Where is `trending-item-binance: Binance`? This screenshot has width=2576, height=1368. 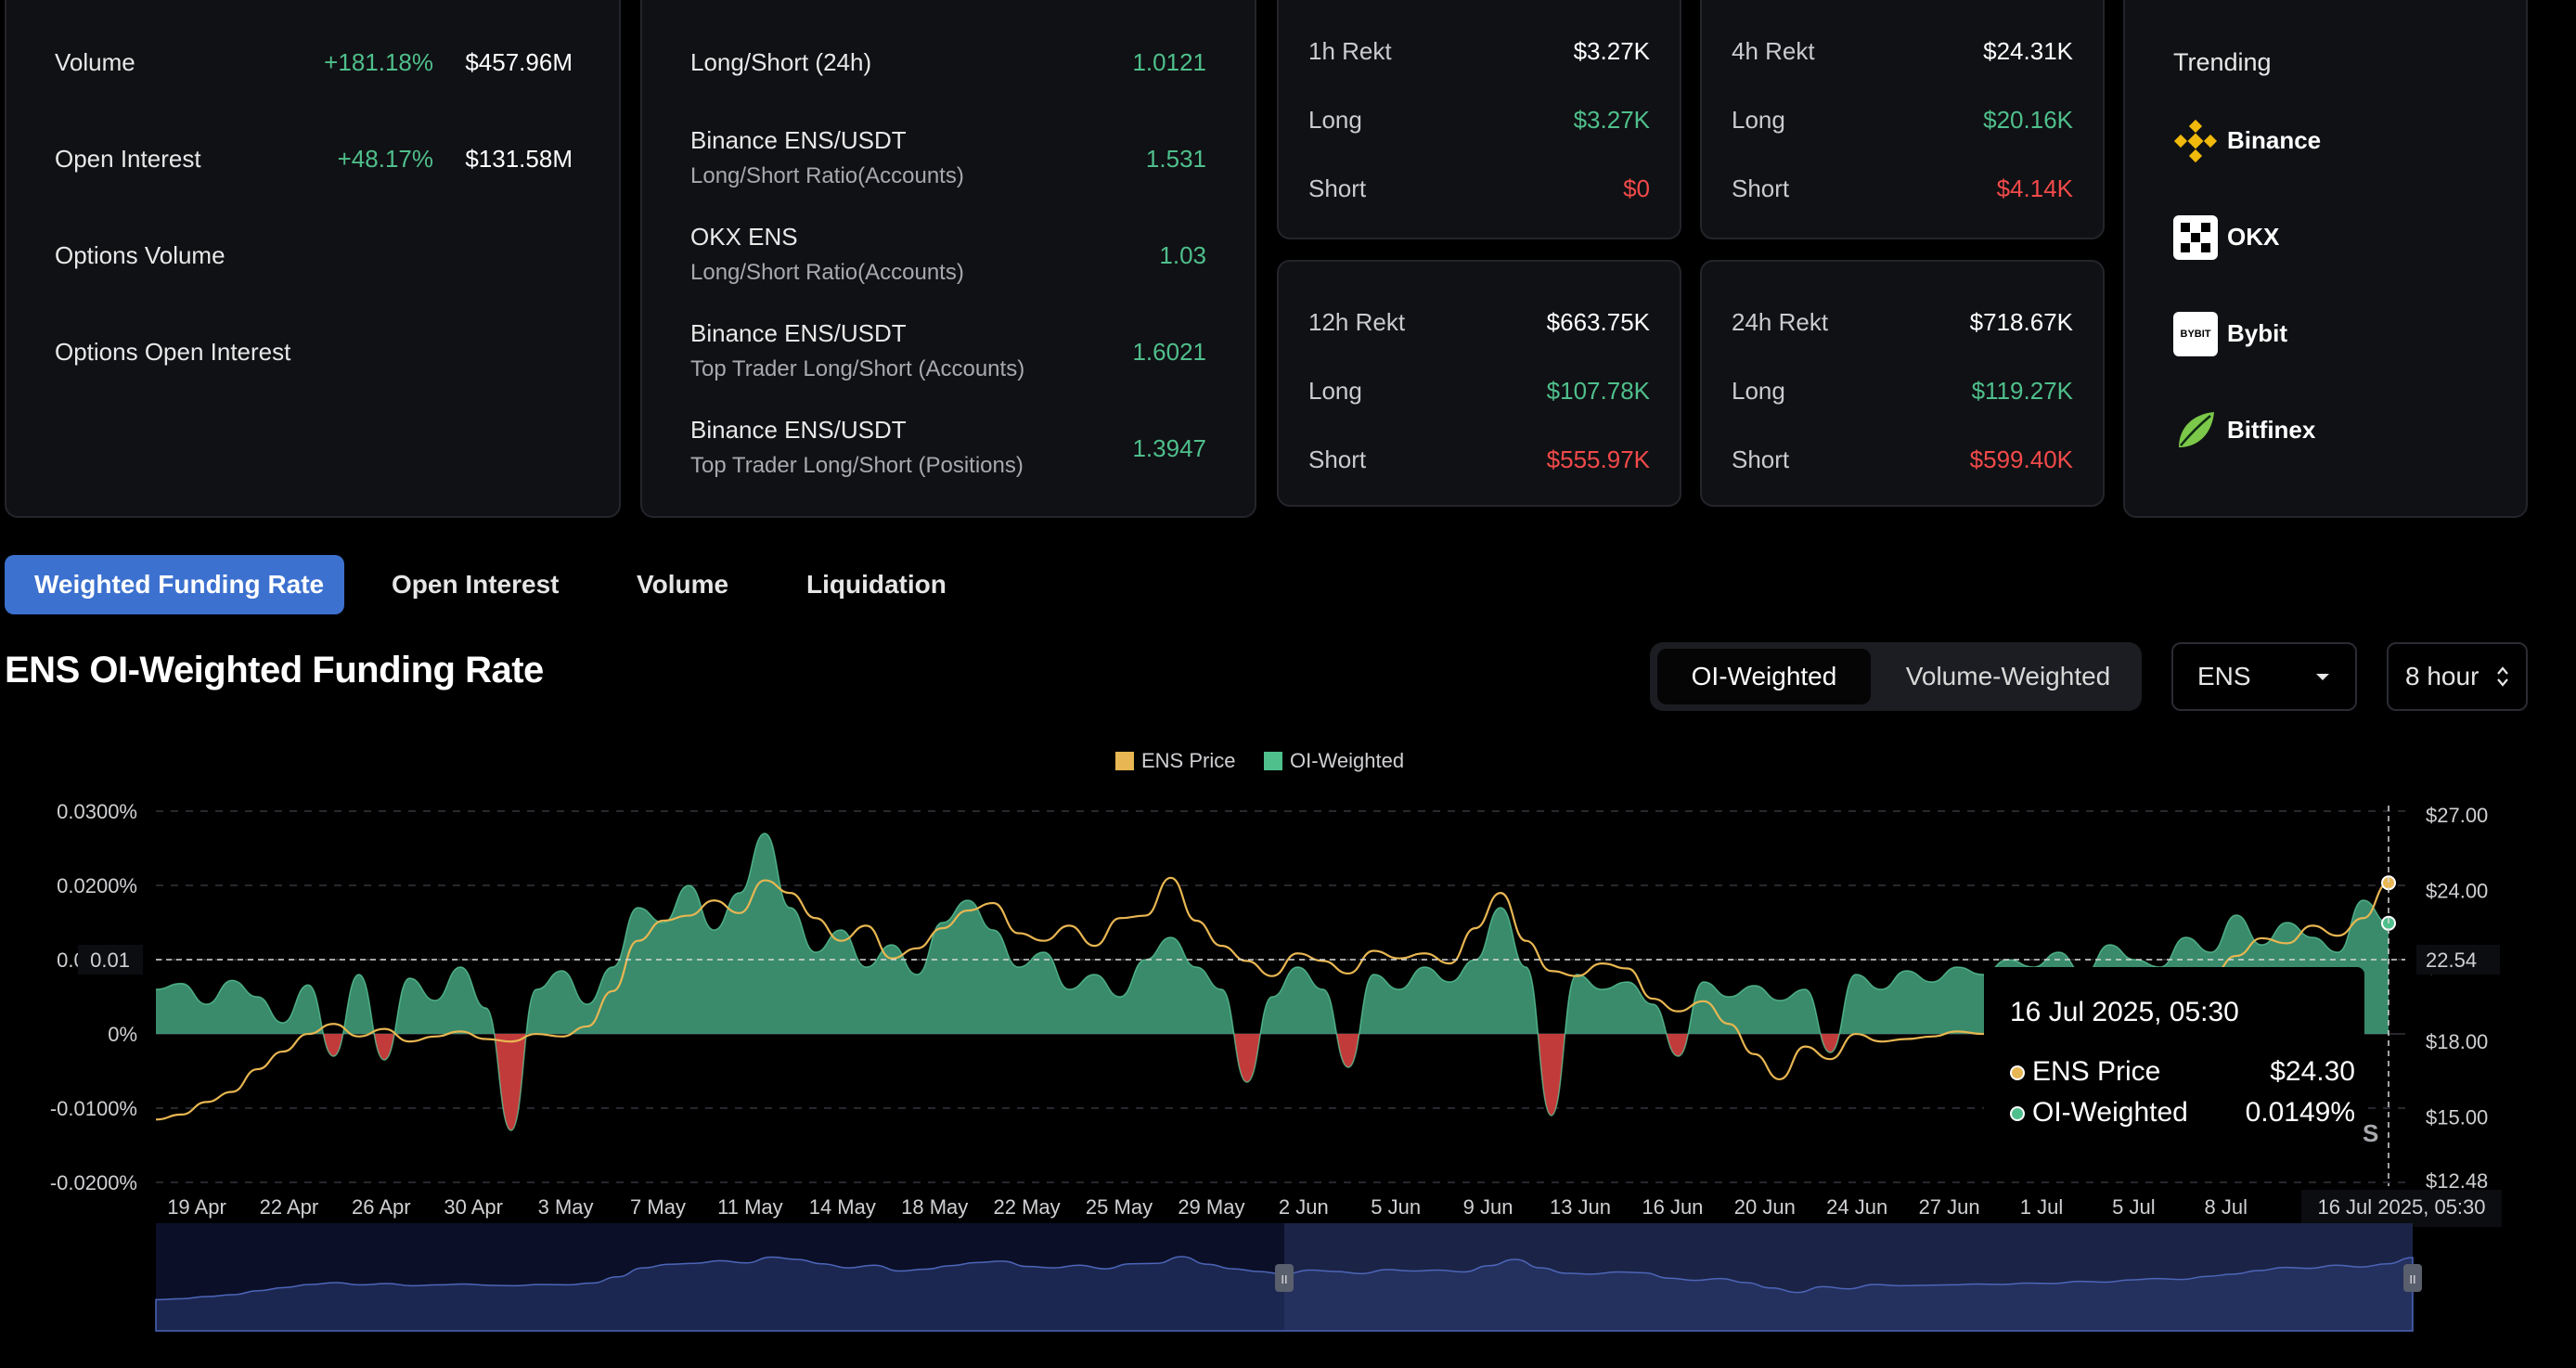
trending-item-binance: Binance is located at coordinates (2312, 141).